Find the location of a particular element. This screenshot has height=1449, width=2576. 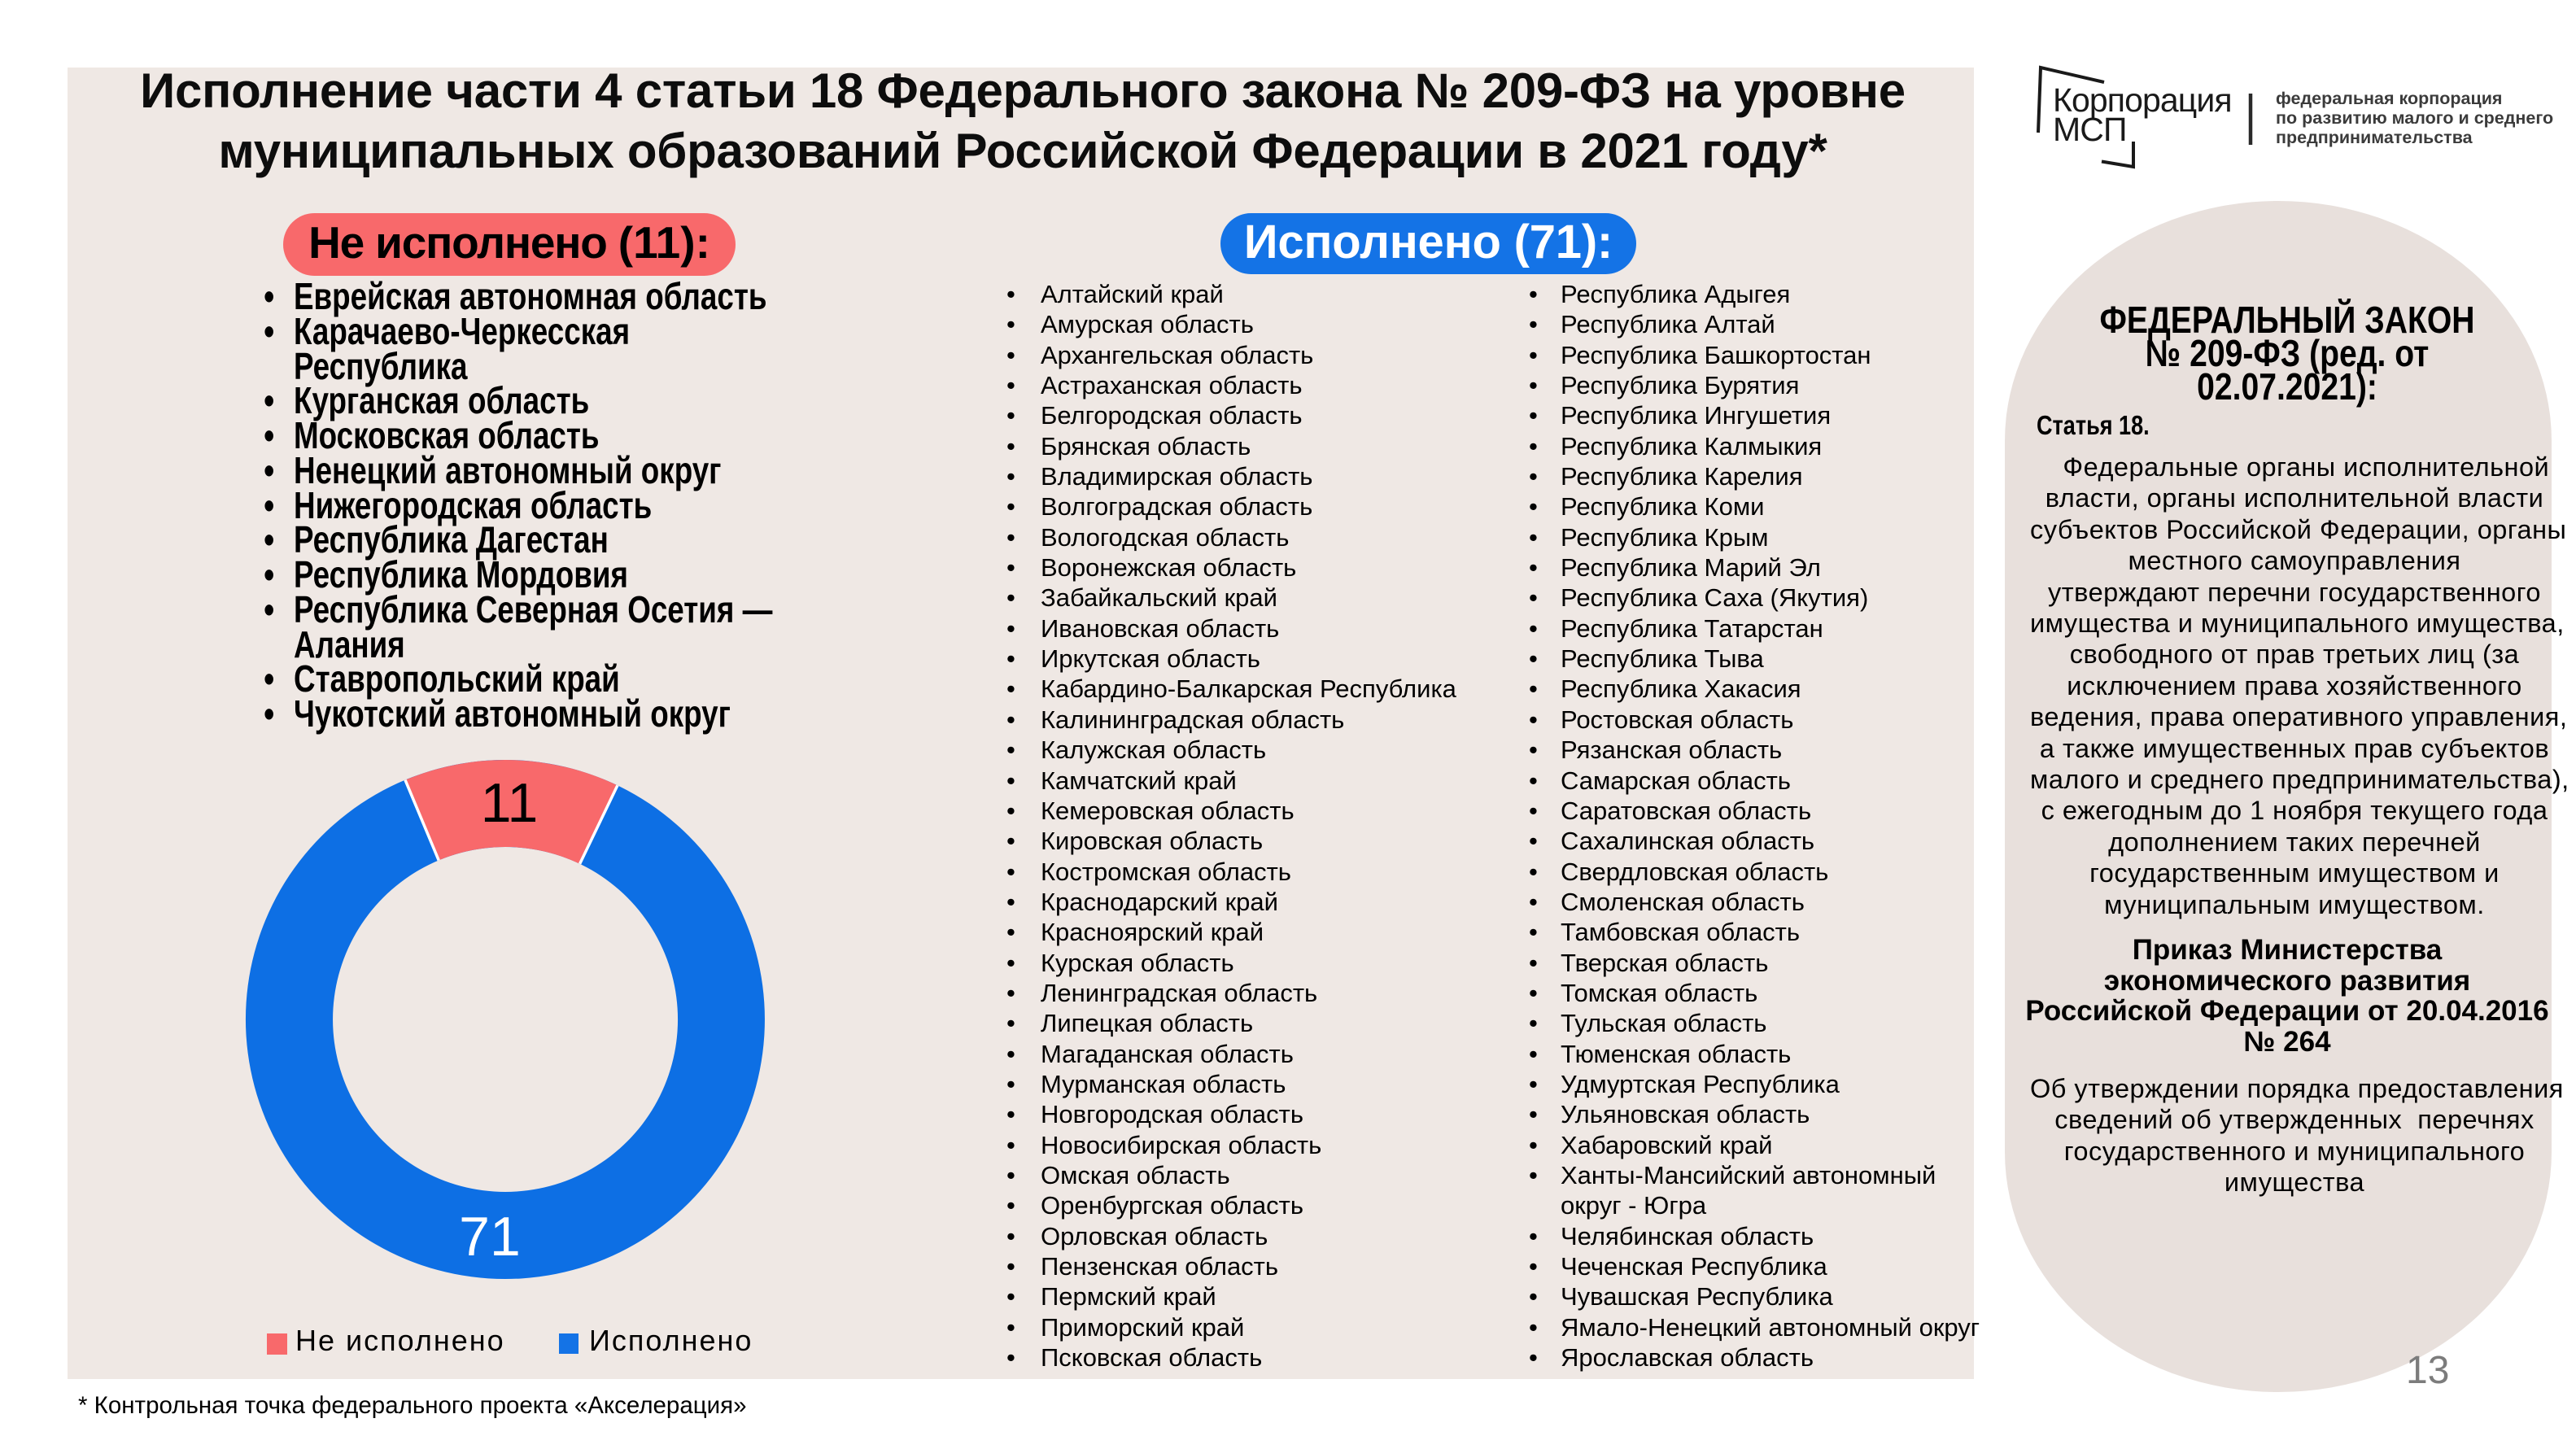

svg-text: Корпорация is located at coordinates (2142, 100).